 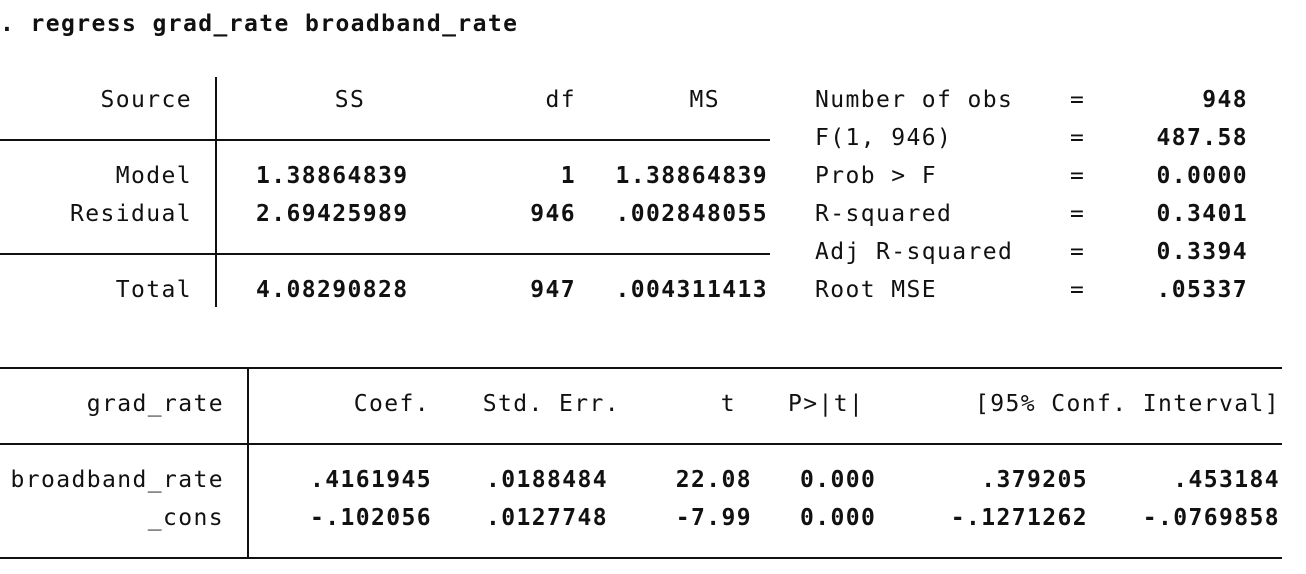 What do you see at coordinates (876, 290) in the screenshot?
I see `stat-label: Root MSE` at bounding box center [876, 290].